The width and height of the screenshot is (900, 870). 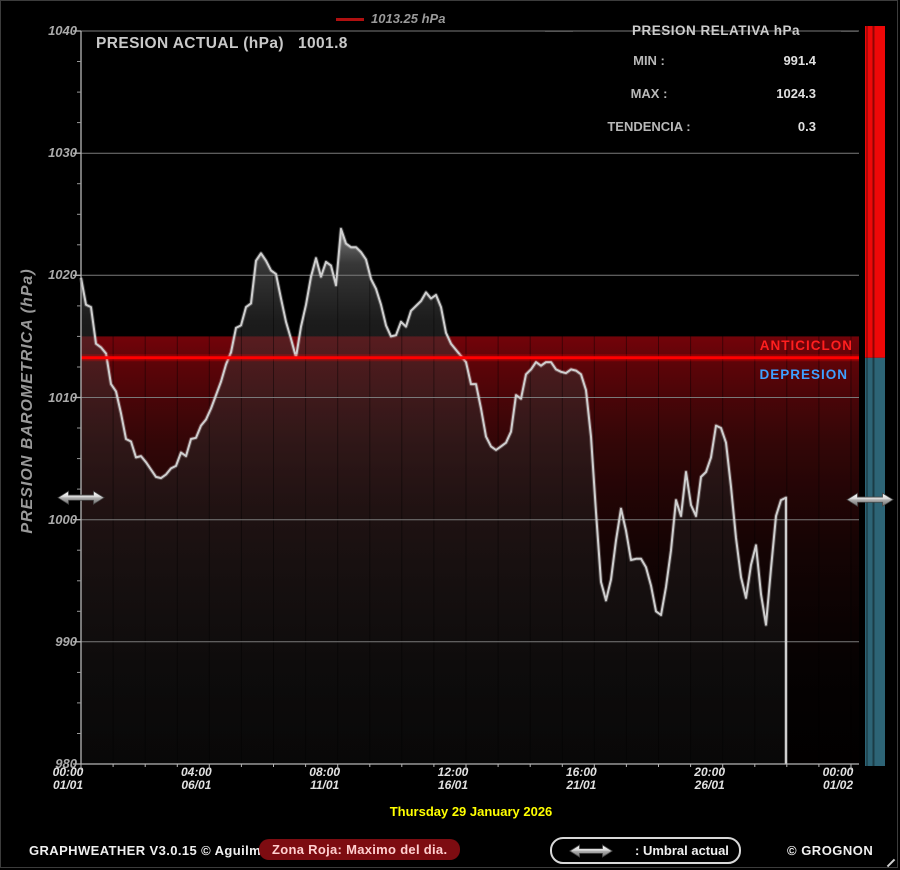 What do you see at coordinates (649, 93) in the screenshot?
I see `stat-max-label: MAX :` at bounding box center [649, 93].